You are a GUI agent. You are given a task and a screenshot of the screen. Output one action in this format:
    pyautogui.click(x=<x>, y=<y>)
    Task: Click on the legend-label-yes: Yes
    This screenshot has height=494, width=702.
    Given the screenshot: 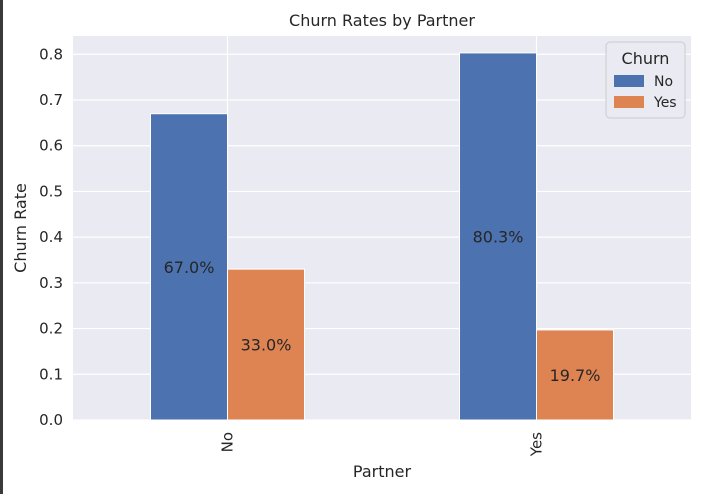 What is the action you would take?
    pyautogui.click(x=665, y=103)
    